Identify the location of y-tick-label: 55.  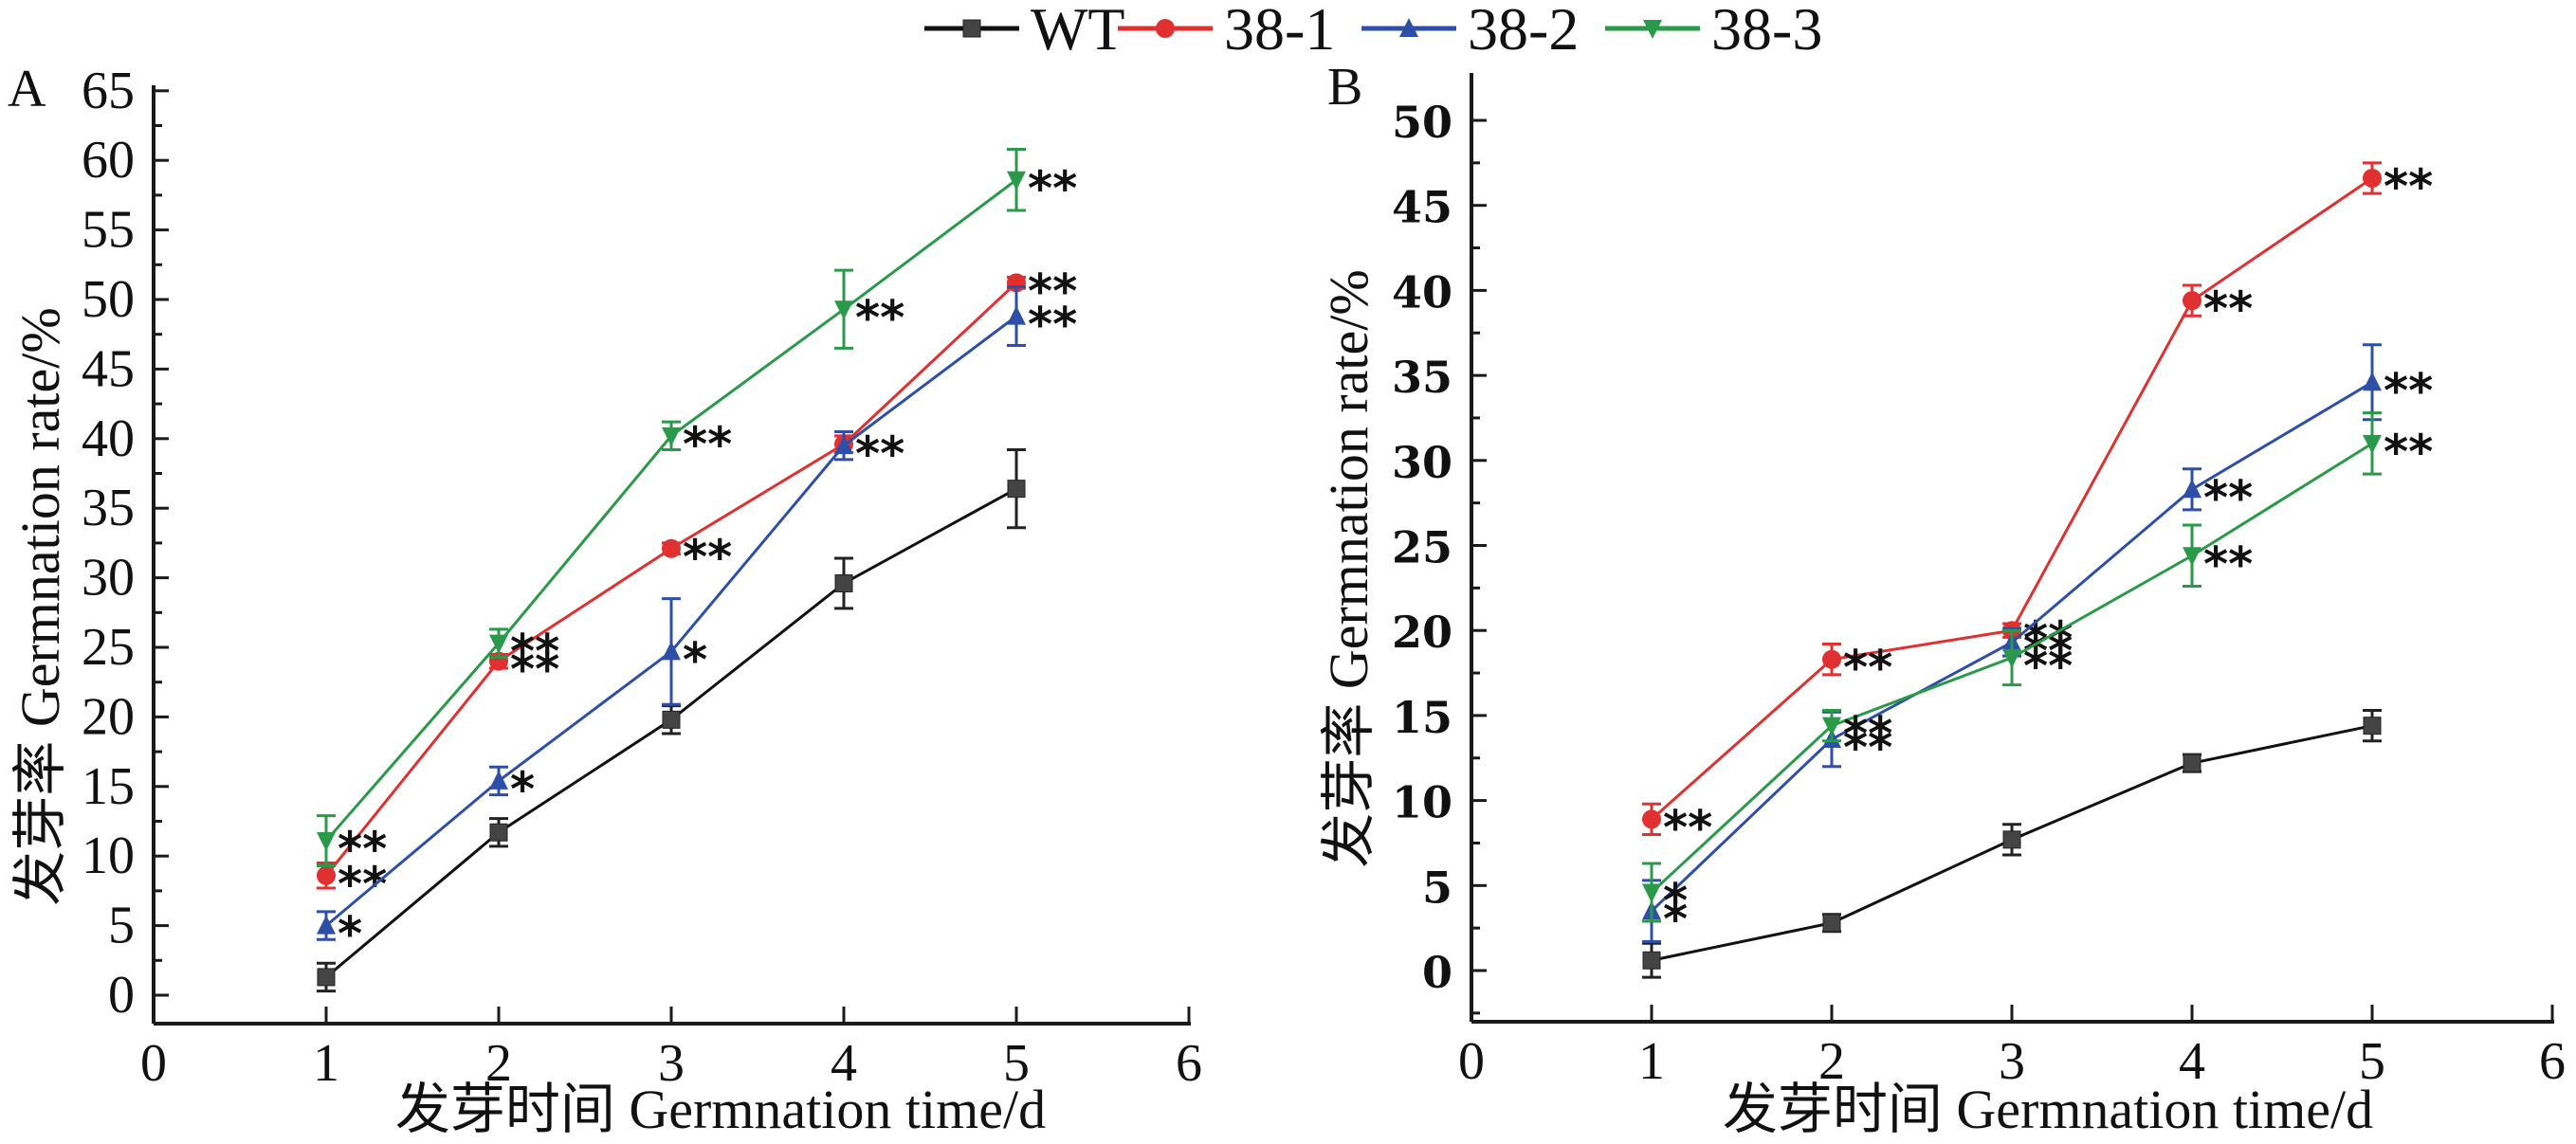
(108, 230).